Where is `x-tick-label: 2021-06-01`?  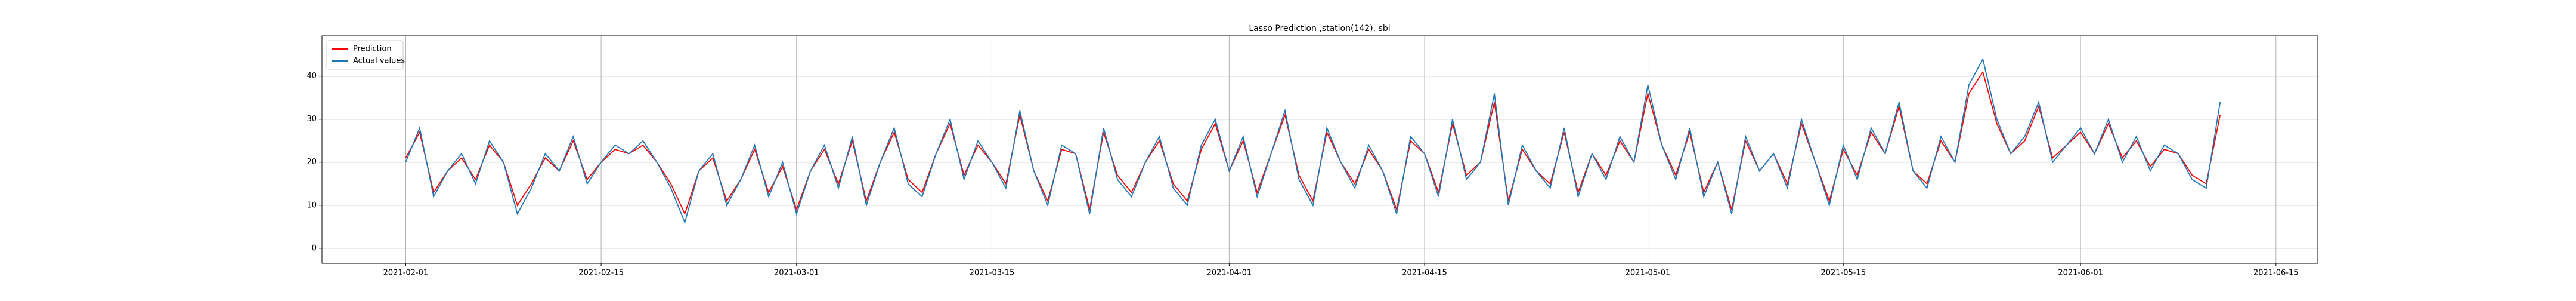 x-tick-label: 2021-06-01 is located at coordinates (2080, 273).